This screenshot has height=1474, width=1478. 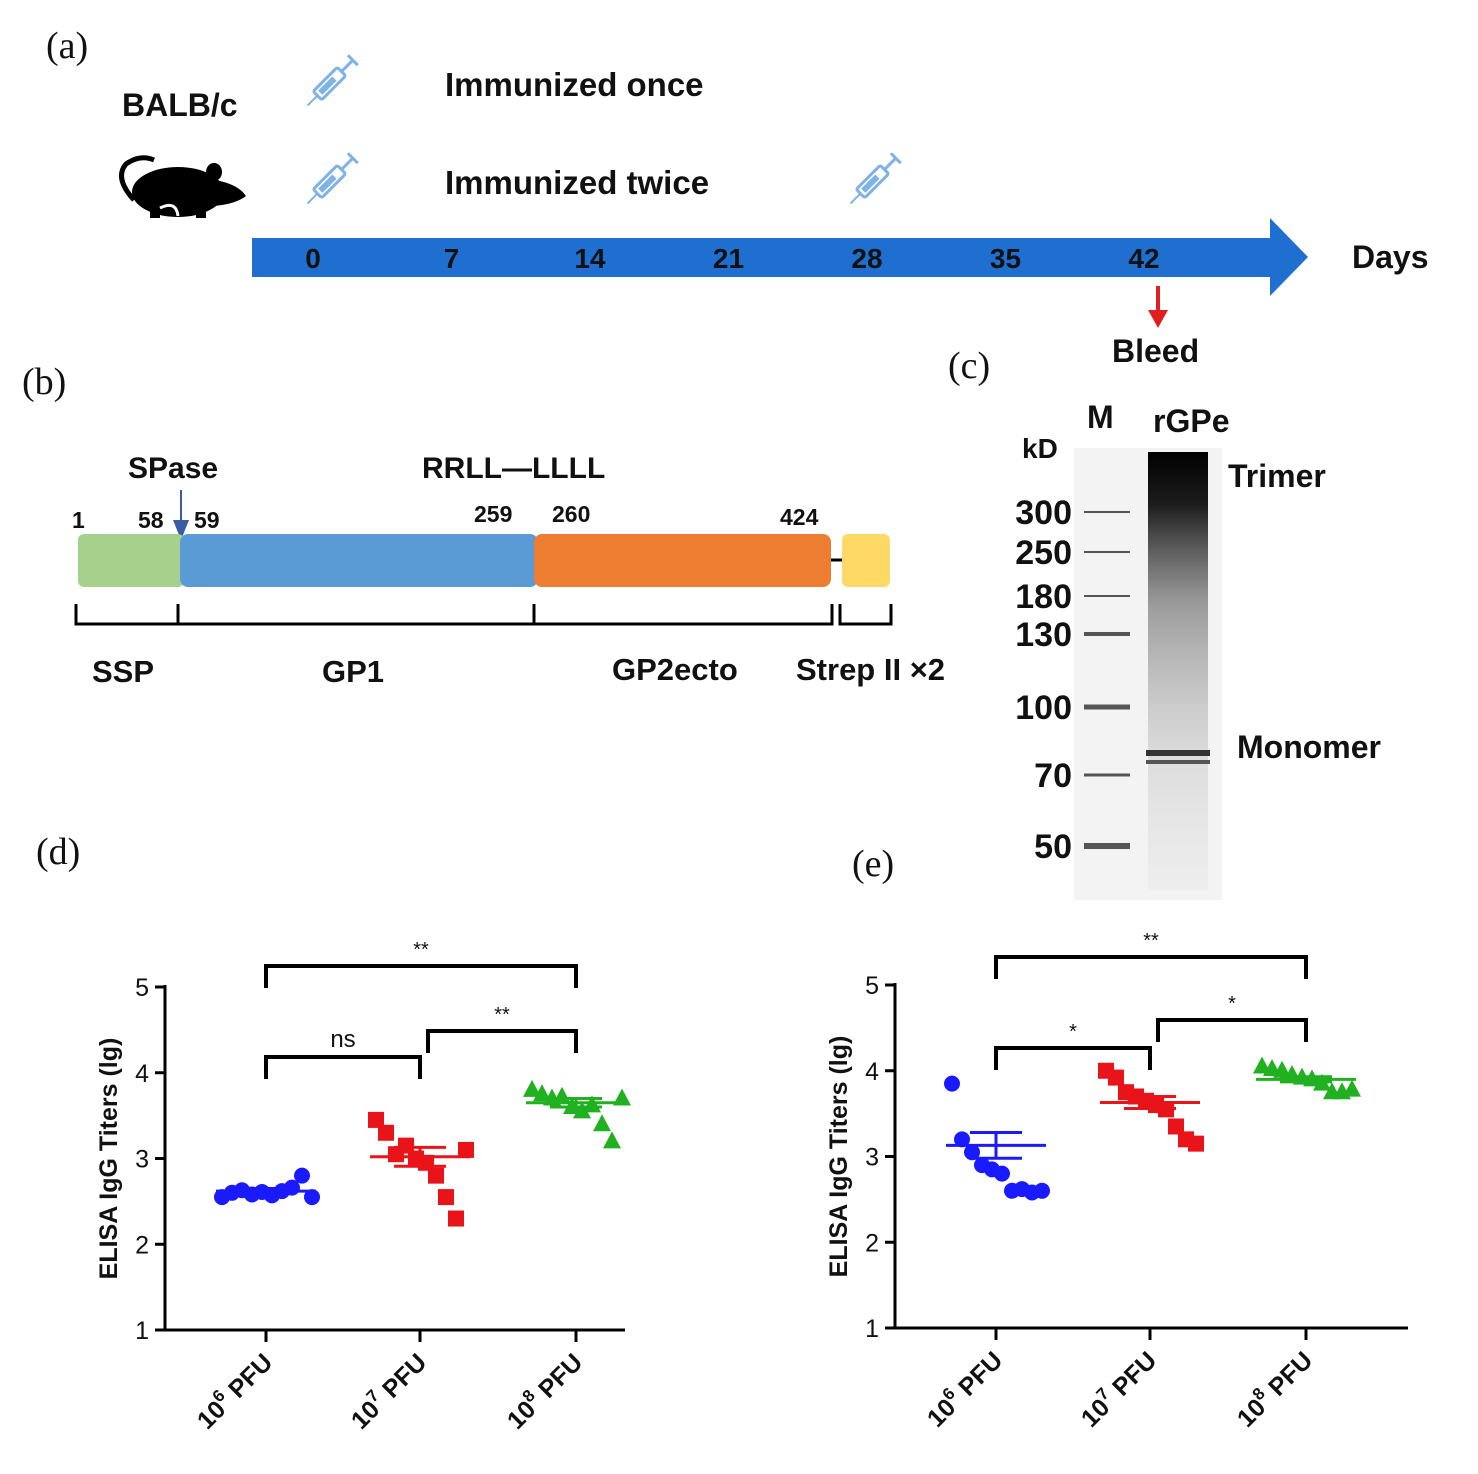 I want to click on monomer-band, so click(x=1178, y=762).